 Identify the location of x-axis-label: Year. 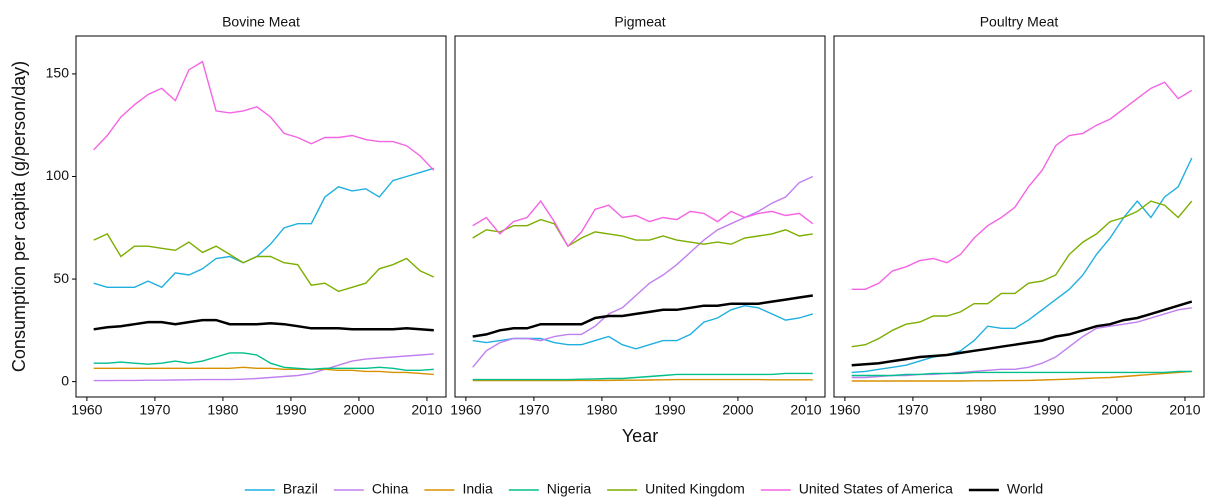
(640, 436).